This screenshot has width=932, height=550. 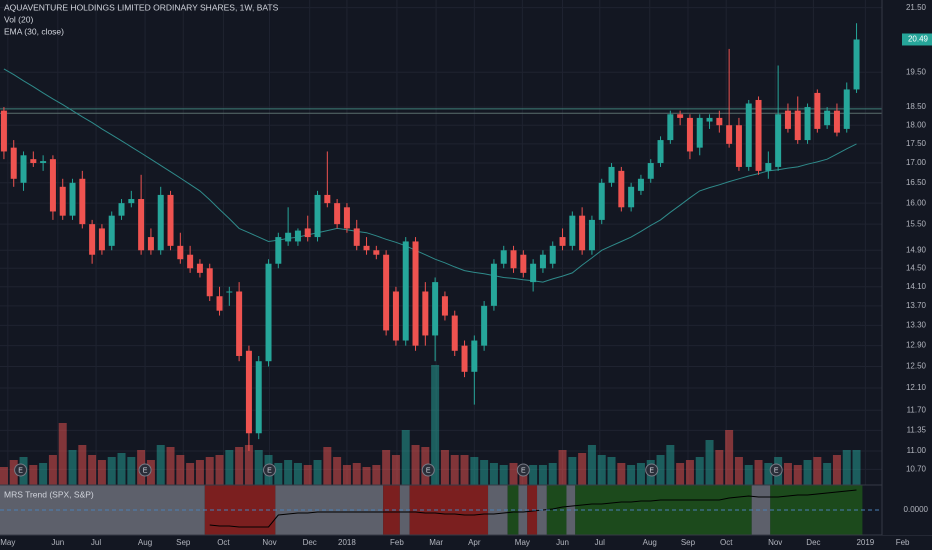 I want to click on y-tick-label: 11.00, so click(x=917, y=450).